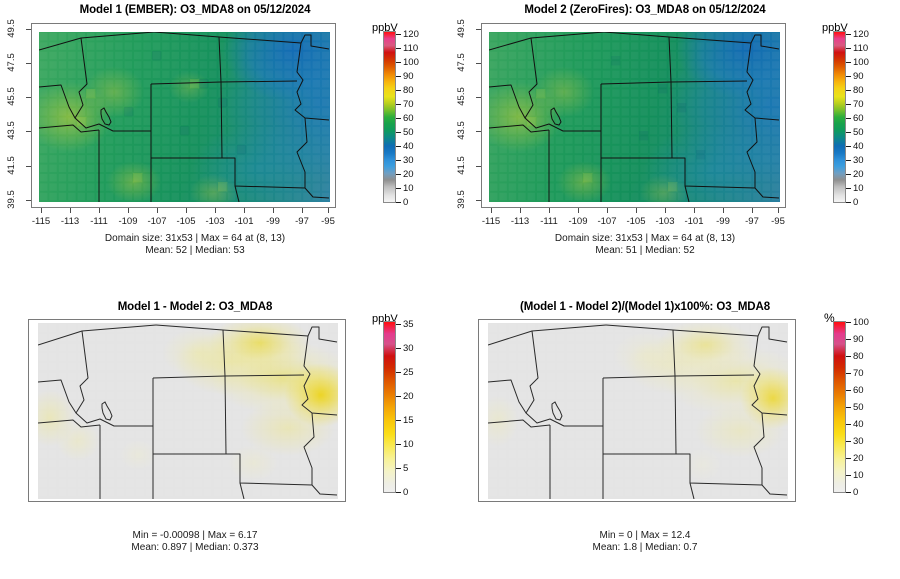 Image resolution: width=900 pixels, height=579 pixels. I want to click on panel-stats-line1: Min = 0 | Max = 12.4, so click(645, 535).